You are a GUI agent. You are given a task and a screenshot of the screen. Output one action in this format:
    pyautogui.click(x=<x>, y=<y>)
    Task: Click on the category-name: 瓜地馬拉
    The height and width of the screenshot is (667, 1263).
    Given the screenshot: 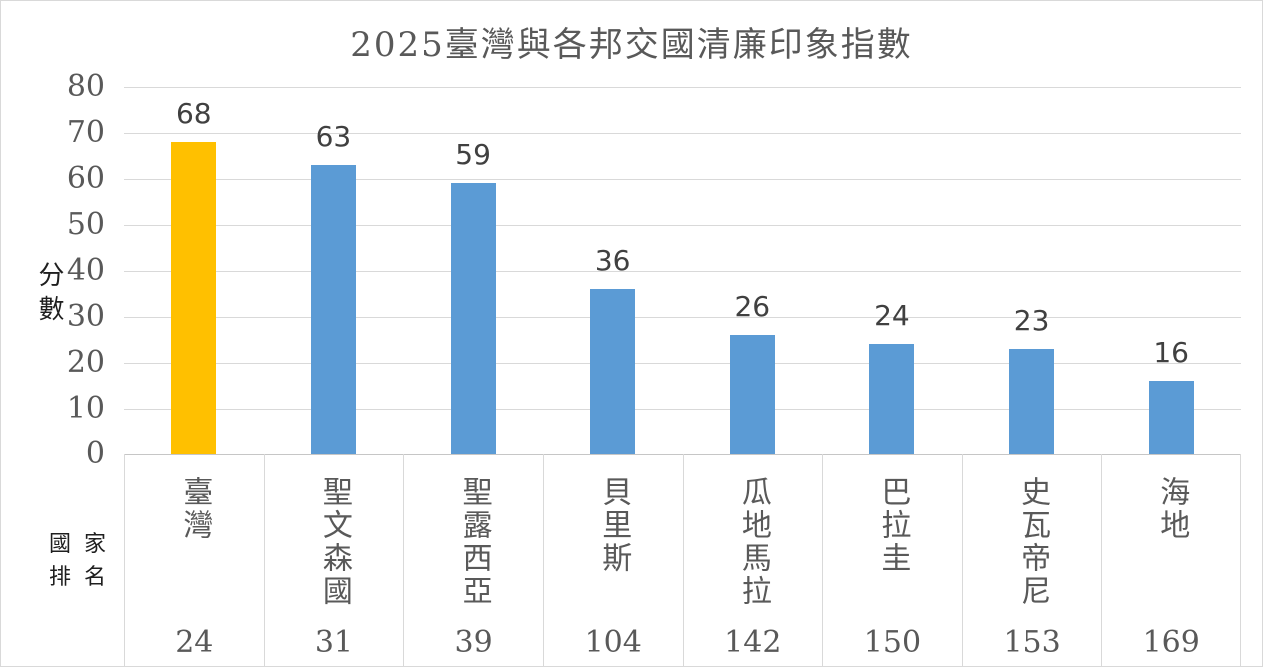 What is the action you would take?
    pyautogui.click(x=753, y=542)
    